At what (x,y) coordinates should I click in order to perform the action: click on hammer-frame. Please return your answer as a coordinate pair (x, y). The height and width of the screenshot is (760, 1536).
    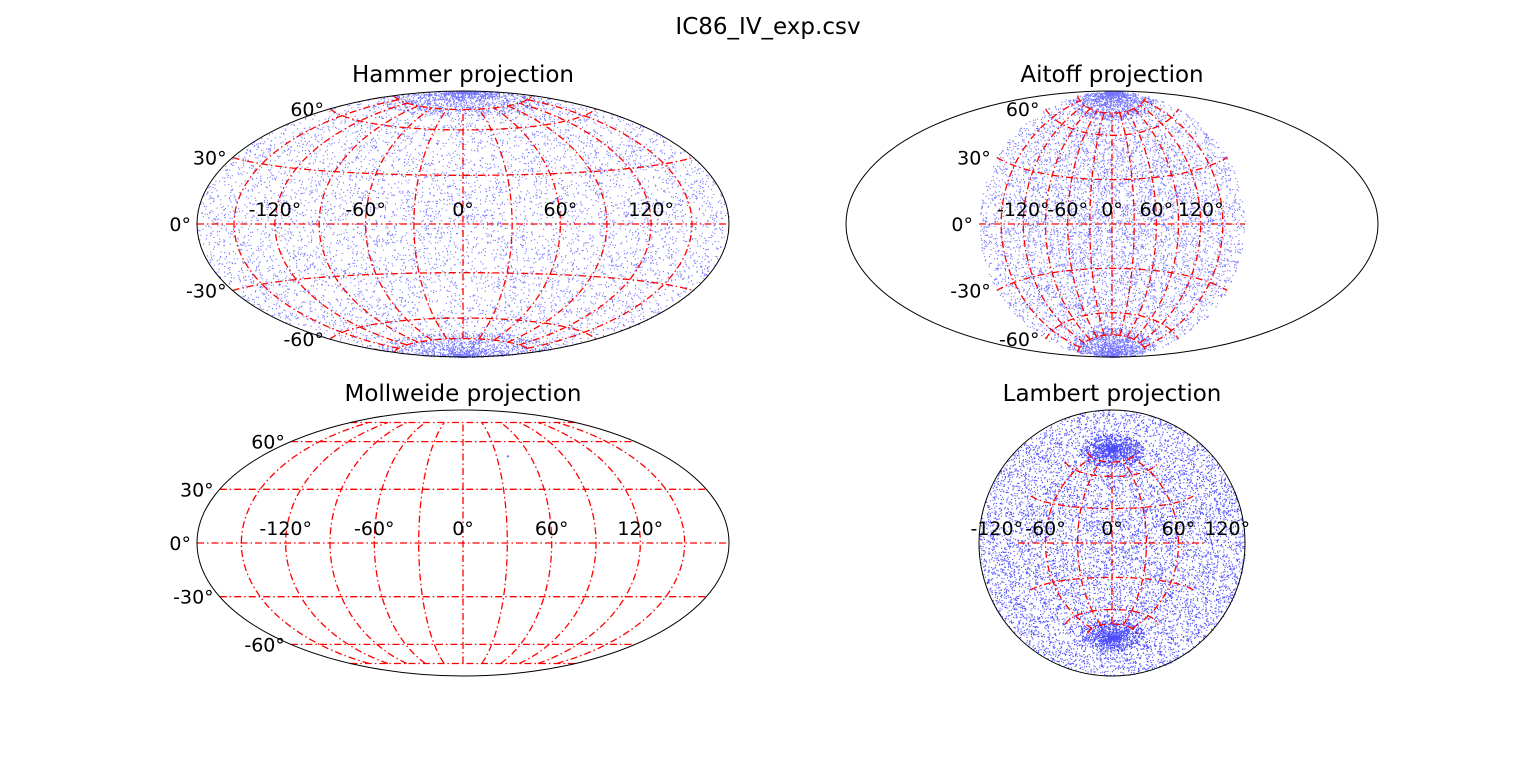
    Looking at the image, I should click on (463, 224).